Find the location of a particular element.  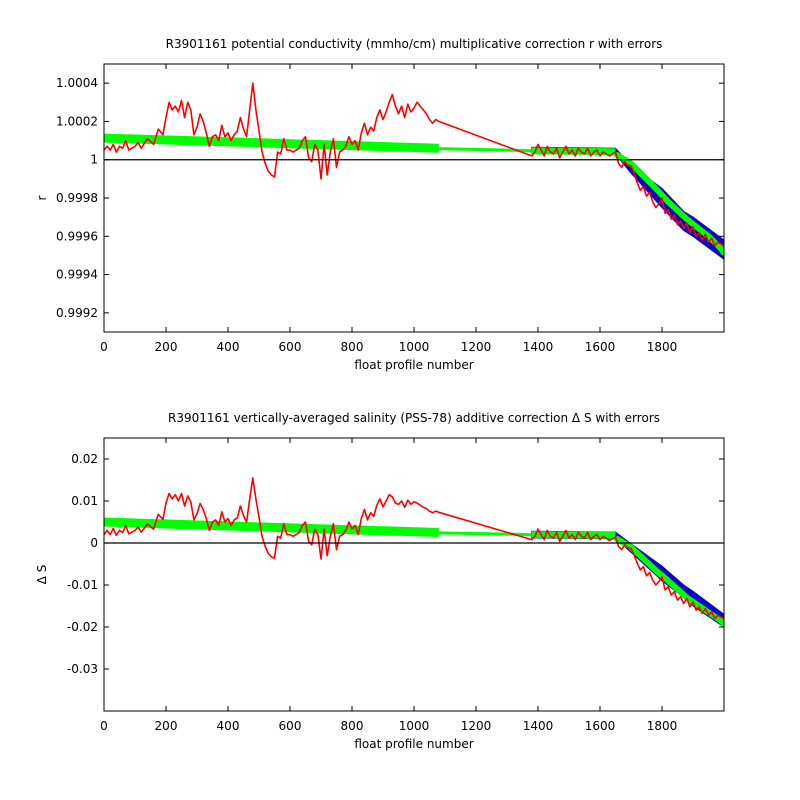

y-axis-label: r is located at coordinates (42, 197).